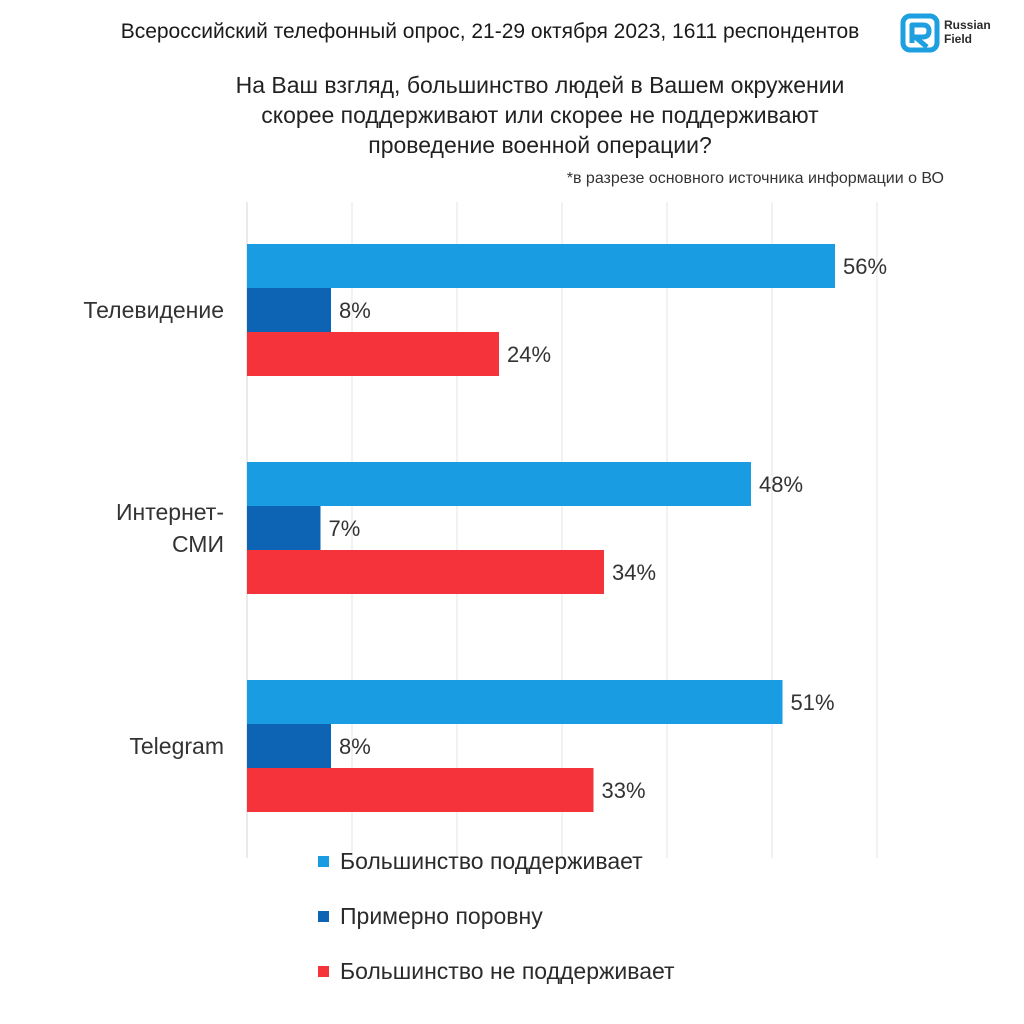  I want to click on russian-field-logo: Russian Field, so click(955, 34).